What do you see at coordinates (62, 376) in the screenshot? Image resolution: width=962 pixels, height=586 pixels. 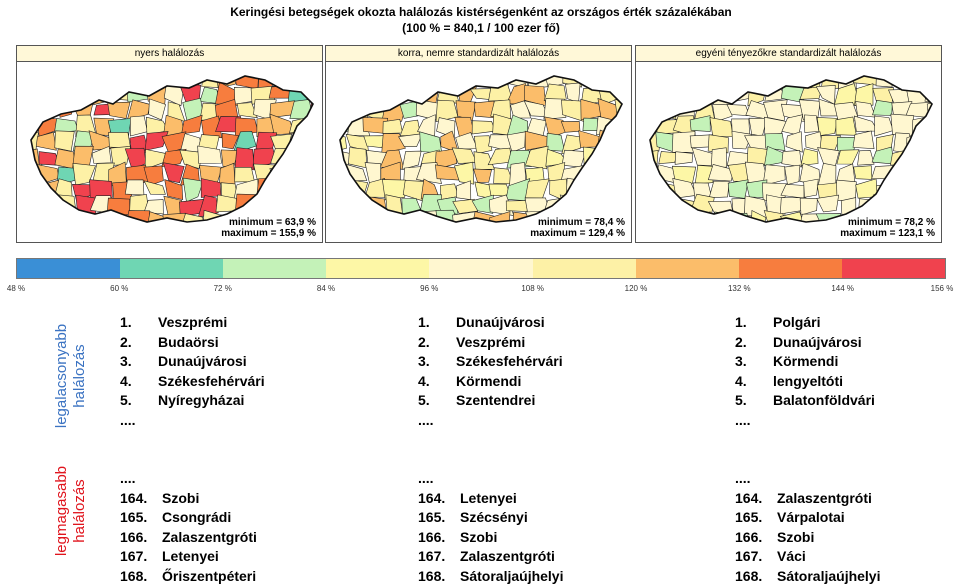 I see `side-label-lowest-line1: legalacsonyabb` at bounding box center [62, 376].